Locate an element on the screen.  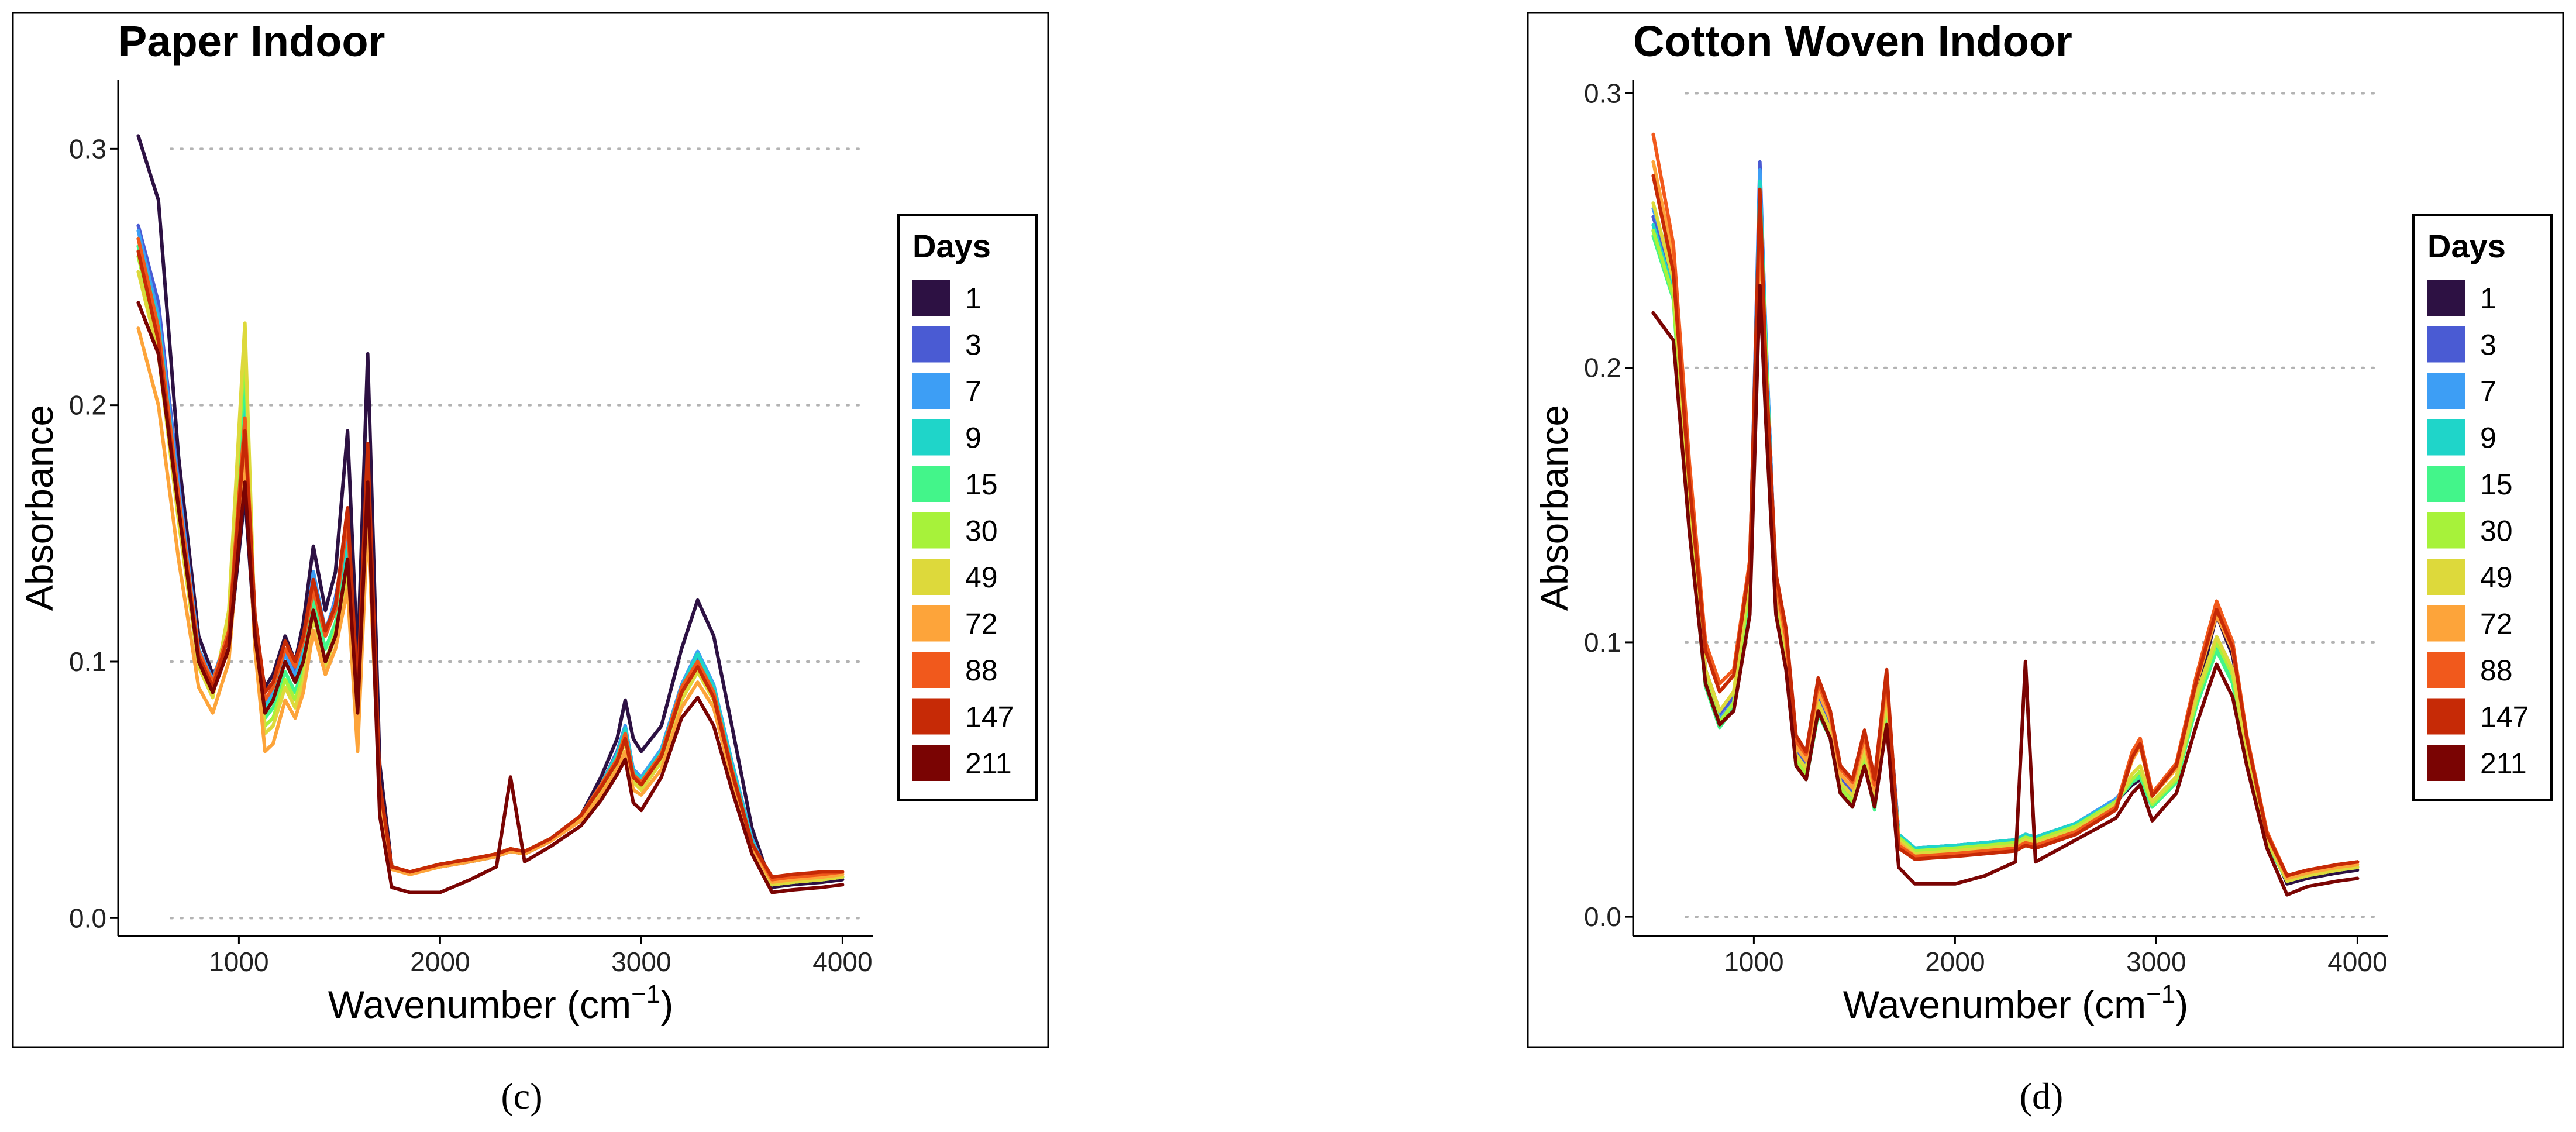
chart-title: Paper Indoor is located at coordinates (251, 41).